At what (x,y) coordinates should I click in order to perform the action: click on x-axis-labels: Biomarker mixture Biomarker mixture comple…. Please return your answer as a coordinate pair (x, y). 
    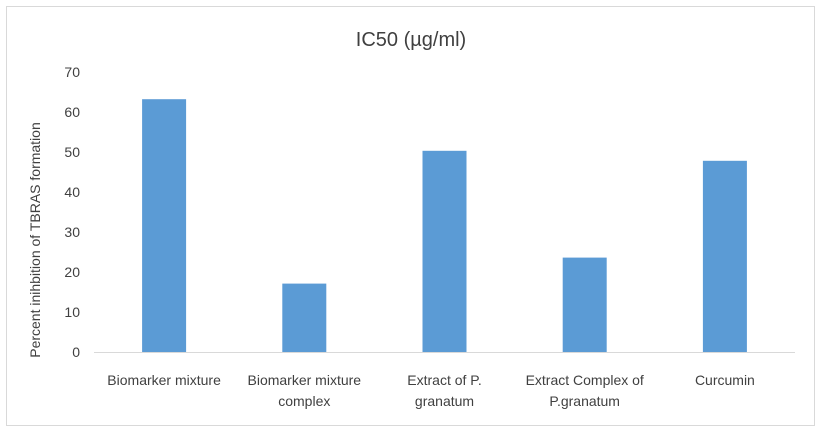
    Looking at the image, I should click on (431, 390).